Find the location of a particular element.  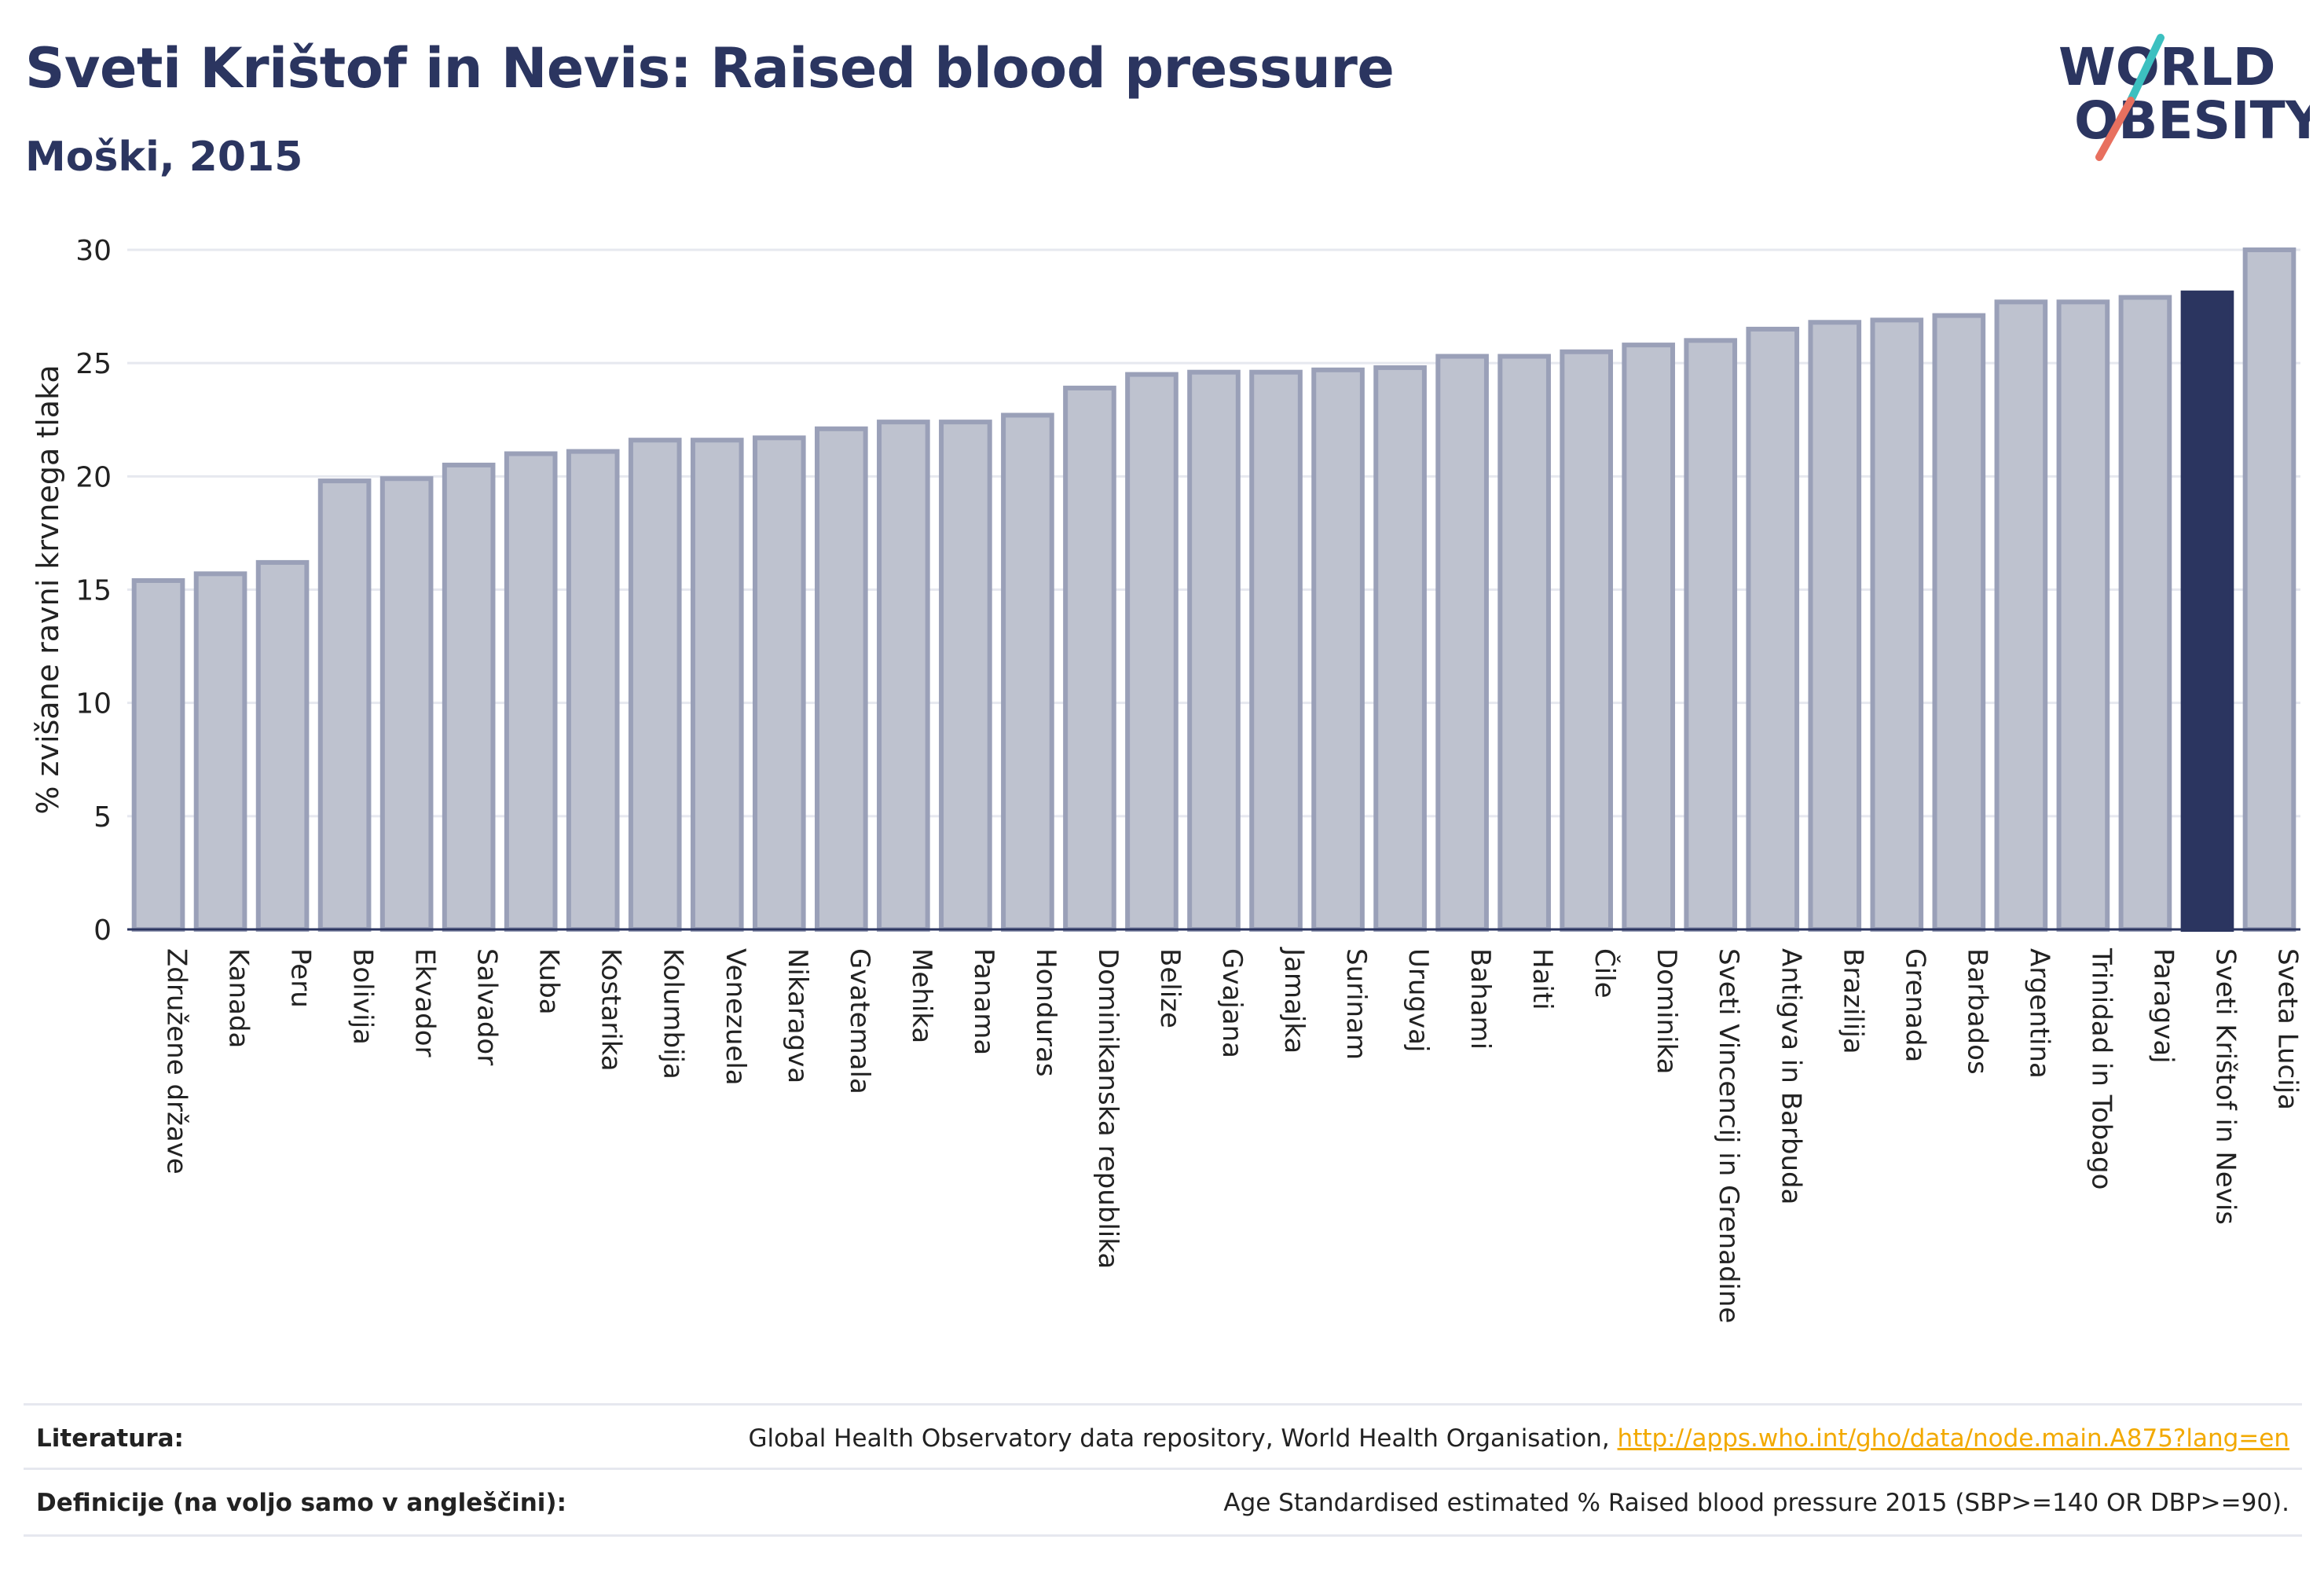

logo-word-world: WORLD is located at coordinates (2167, 67).